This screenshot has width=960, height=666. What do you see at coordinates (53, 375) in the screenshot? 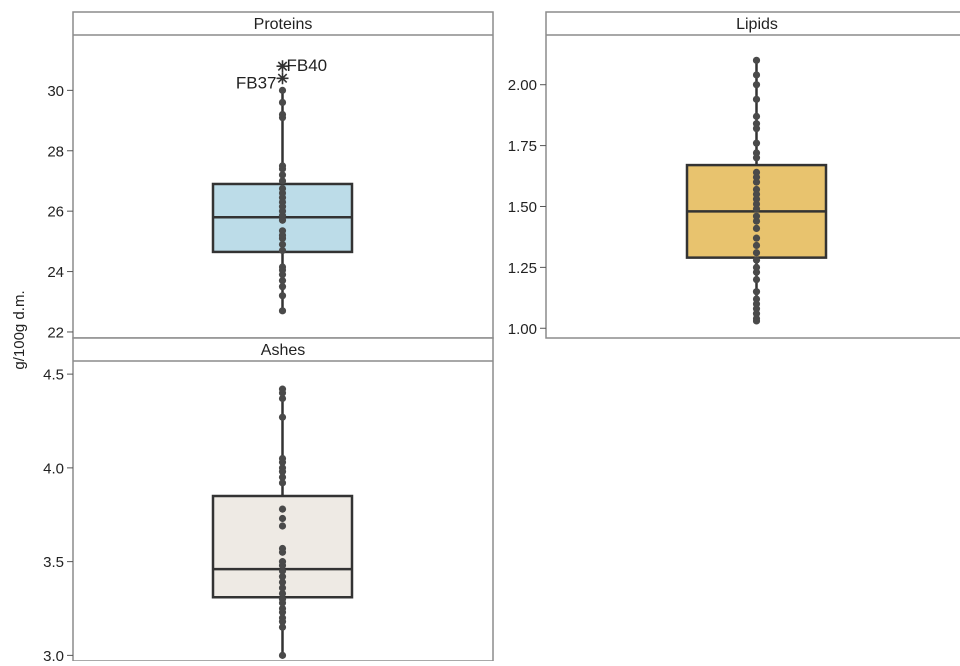
I see `y-tick-label-ashes: 4.5` at bounding box center [53, 375].